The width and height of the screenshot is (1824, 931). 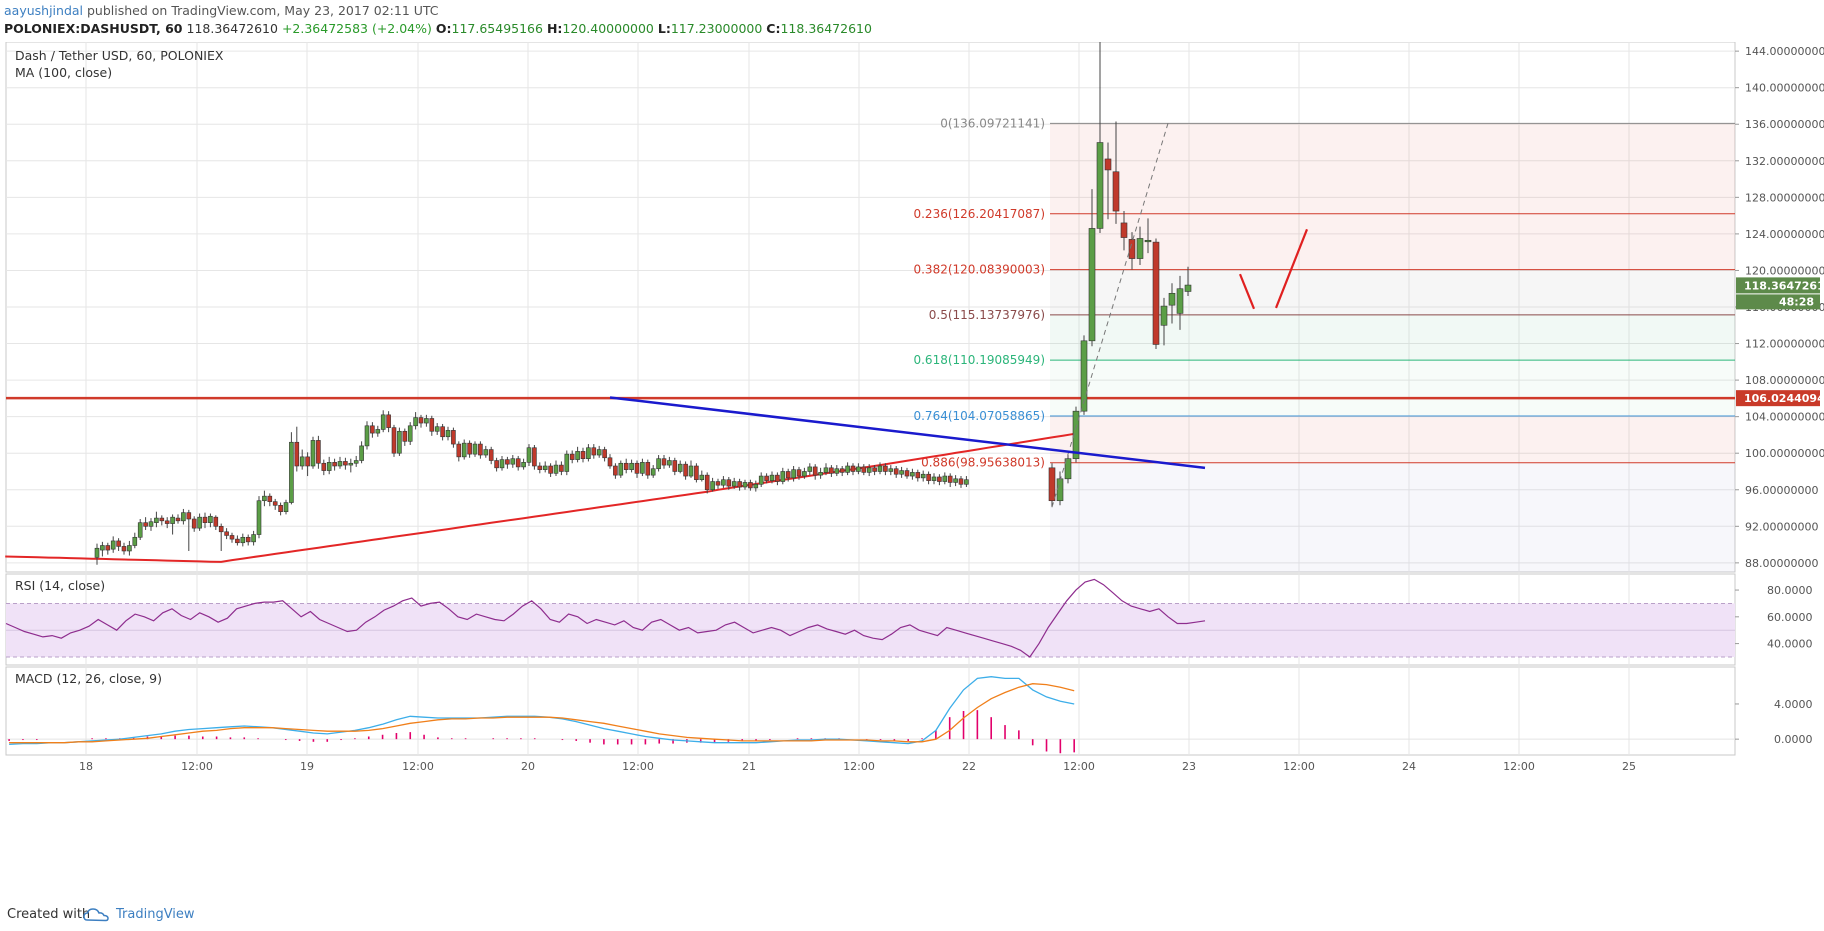 What do you see at coordinates (1409, 766) in the screenshot?
I see `x-tick-label: 24` at bounding box center [1409, 766].